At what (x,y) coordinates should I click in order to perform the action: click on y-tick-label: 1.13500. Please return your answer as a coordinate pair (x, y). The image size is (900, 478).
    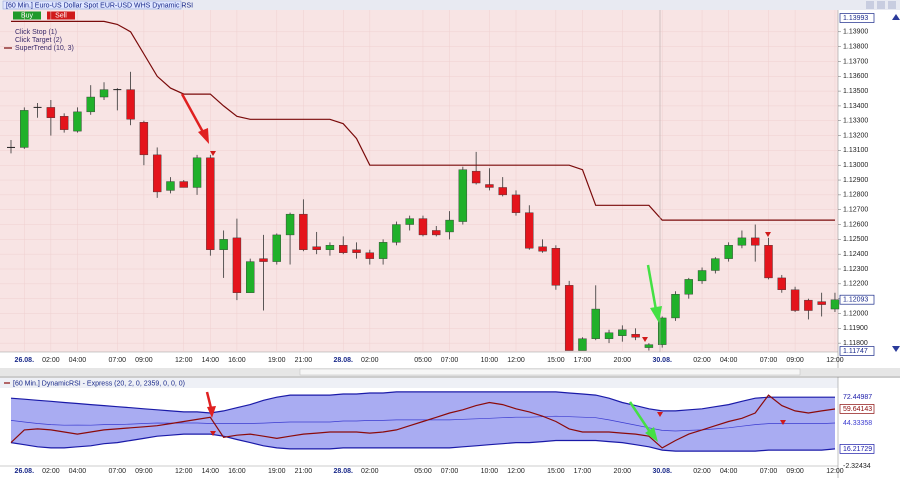
    Looking at the image, I should click on (855, 91).